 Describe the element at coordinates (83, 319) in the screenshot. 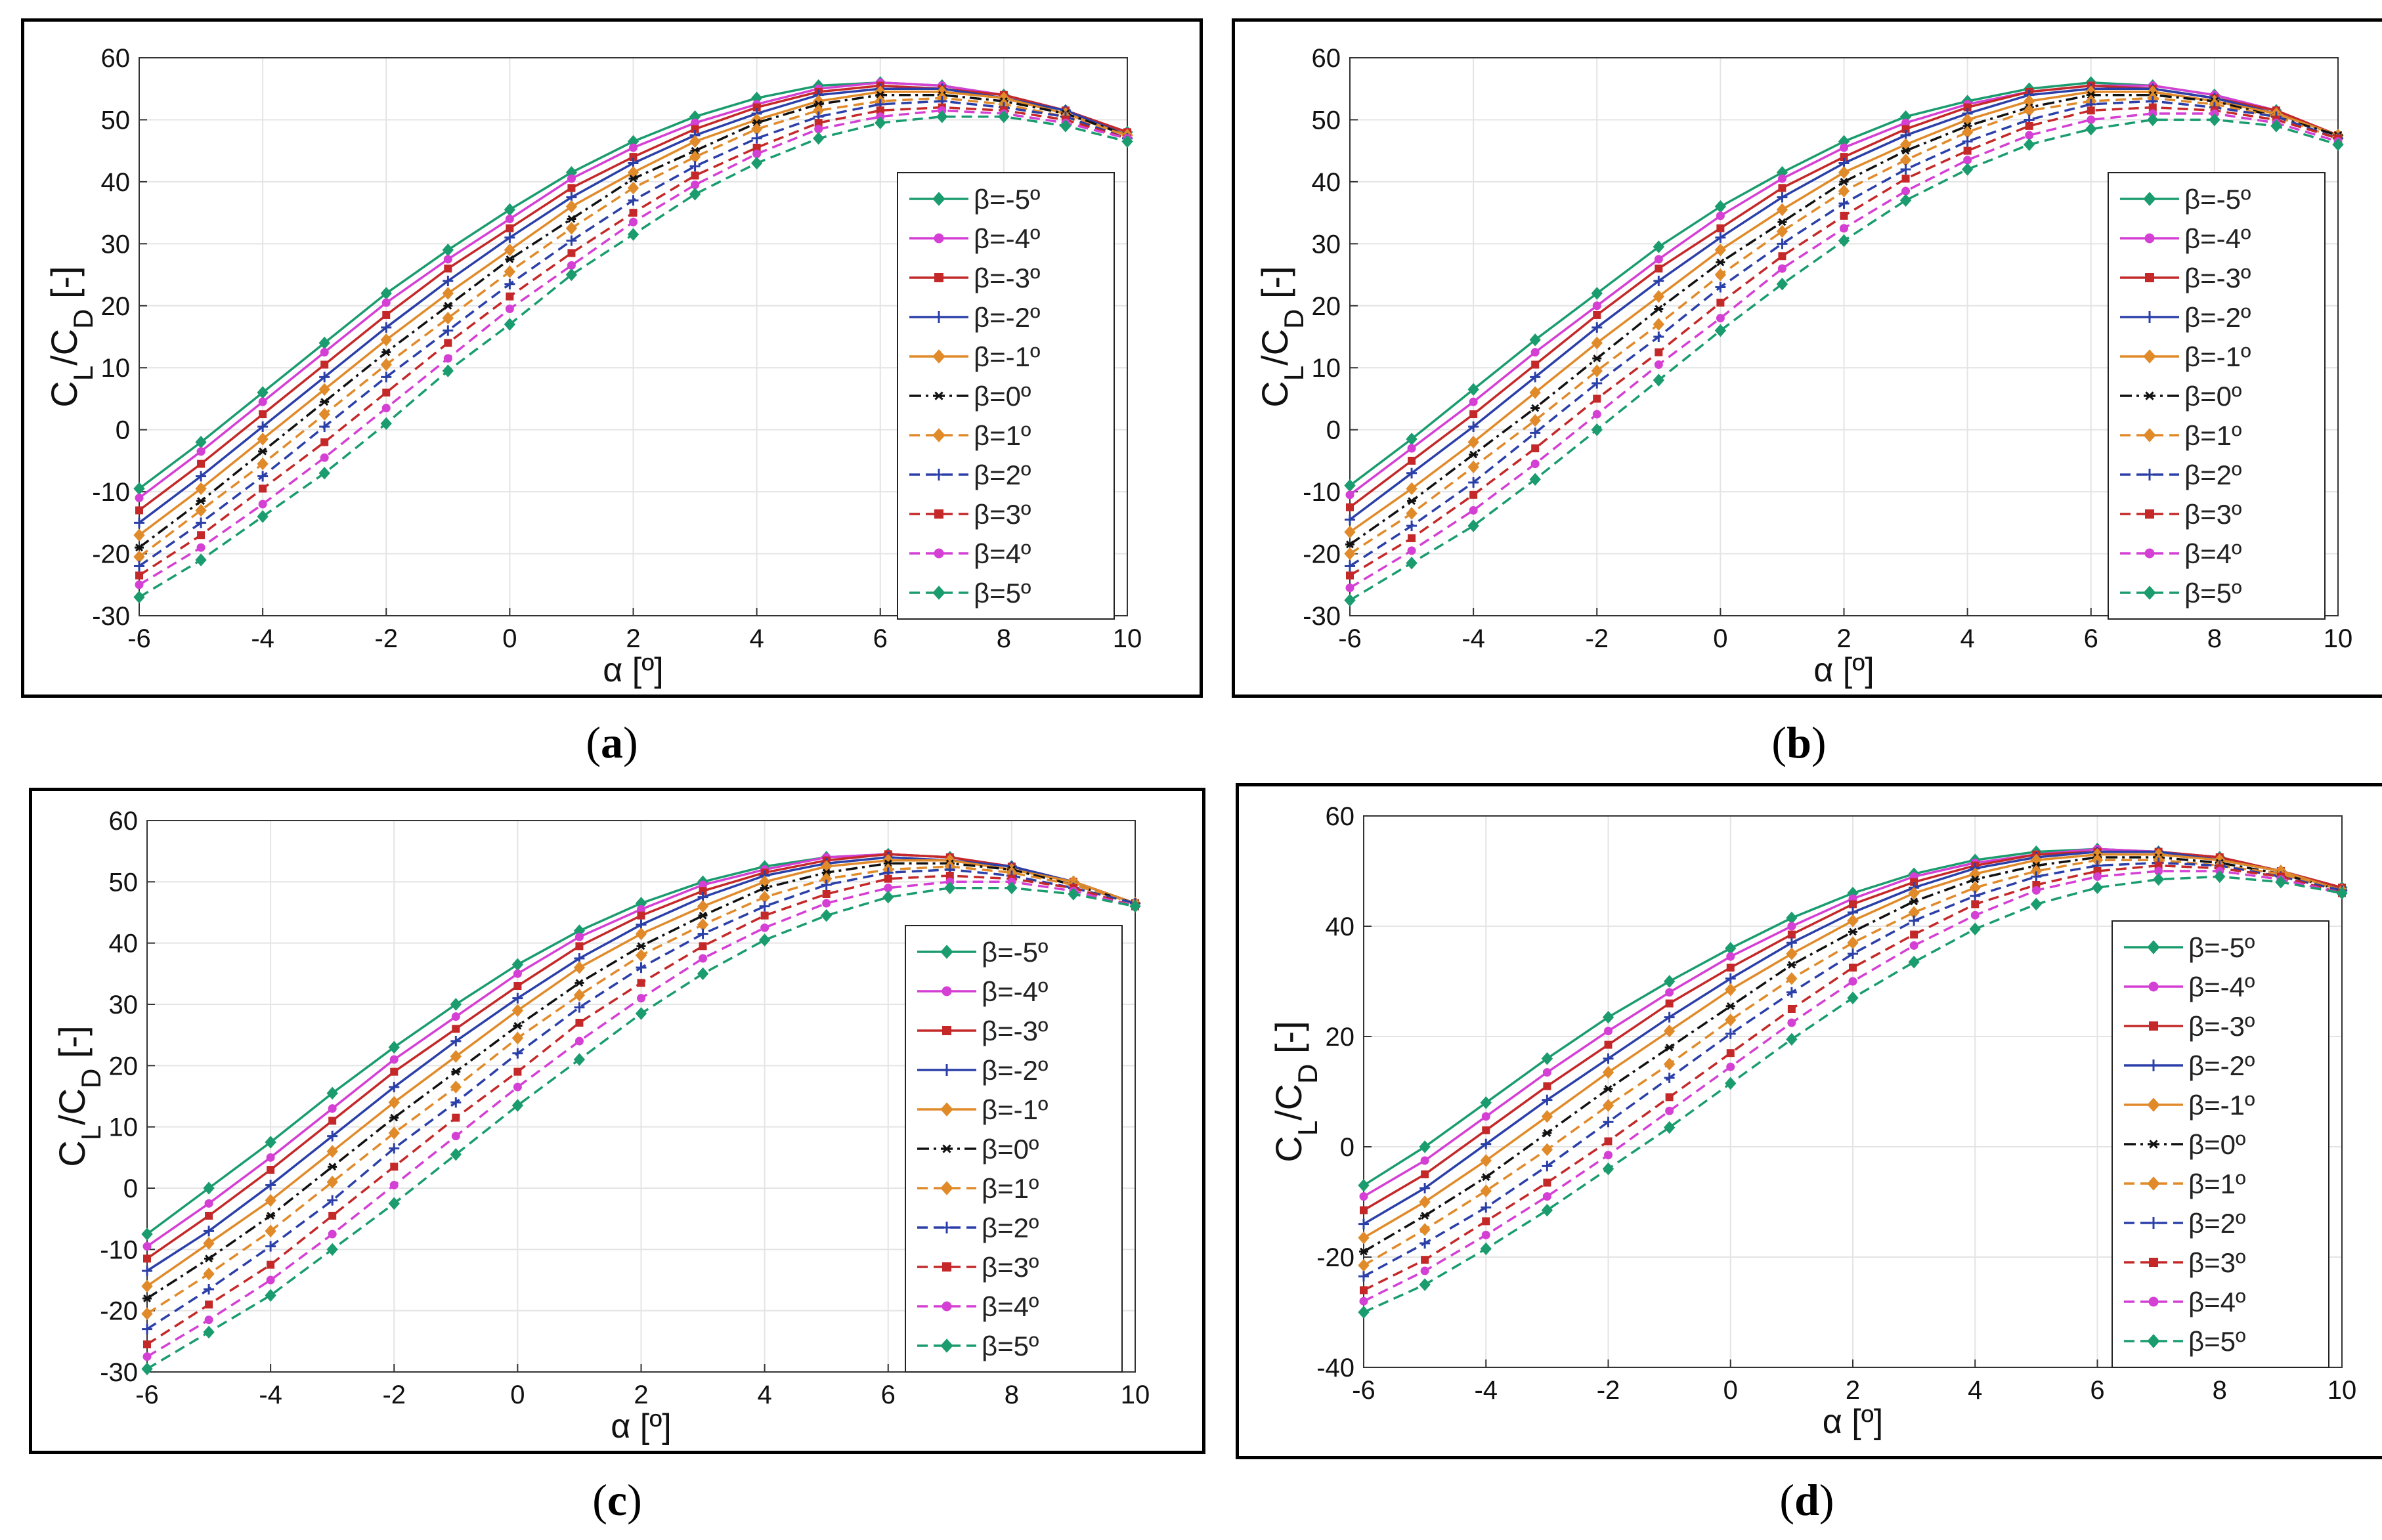

I see `y-axis-label-subscript: D` at that location.